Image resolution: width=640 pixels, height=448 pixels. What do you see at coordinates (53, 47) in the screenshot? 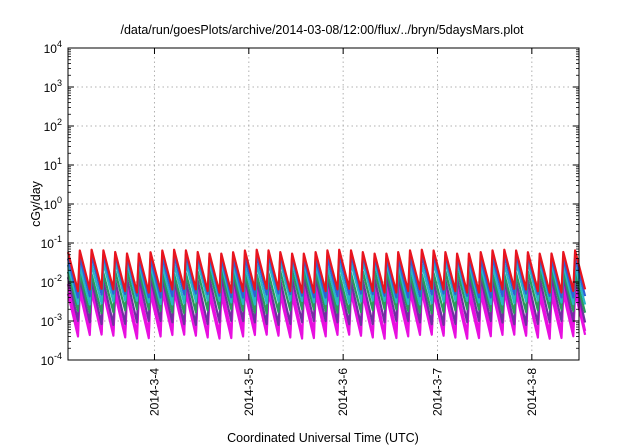
I see `y-tick-label: 10⁴` at bounding box center [53, 47].